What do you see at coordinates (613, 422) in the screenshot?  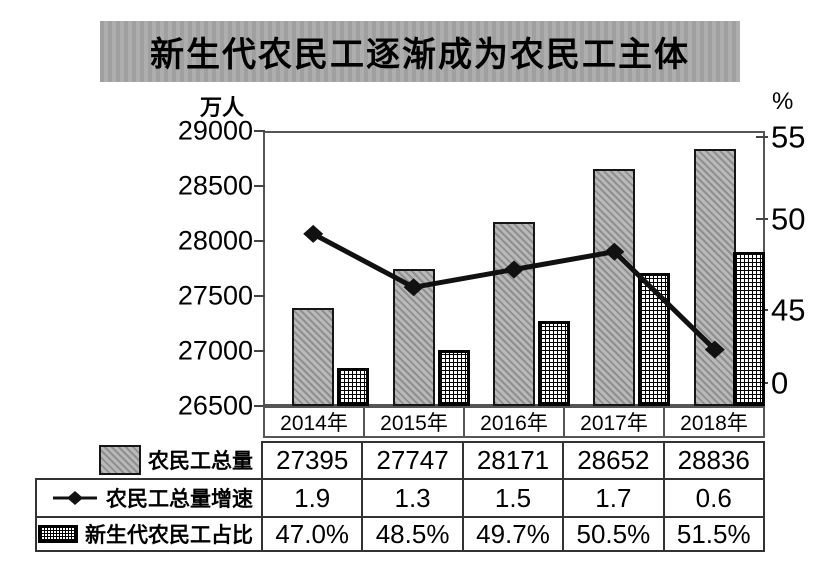 I see `year-label-2017年: 2017年` at bounding box center [613, 422].